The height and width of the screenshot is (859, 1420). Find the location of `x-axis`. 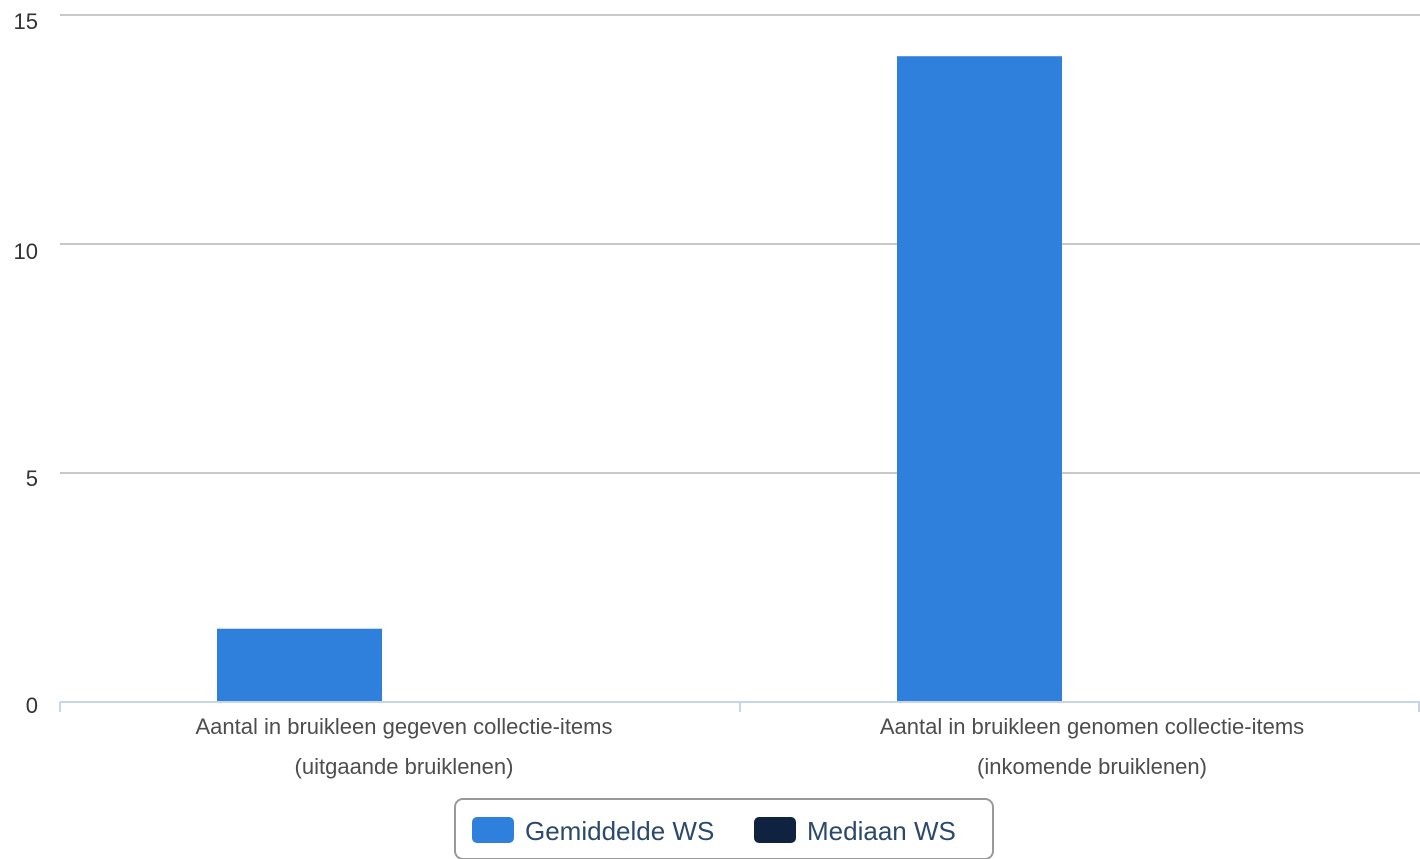

x-axis is located at coordinates (739, 706).